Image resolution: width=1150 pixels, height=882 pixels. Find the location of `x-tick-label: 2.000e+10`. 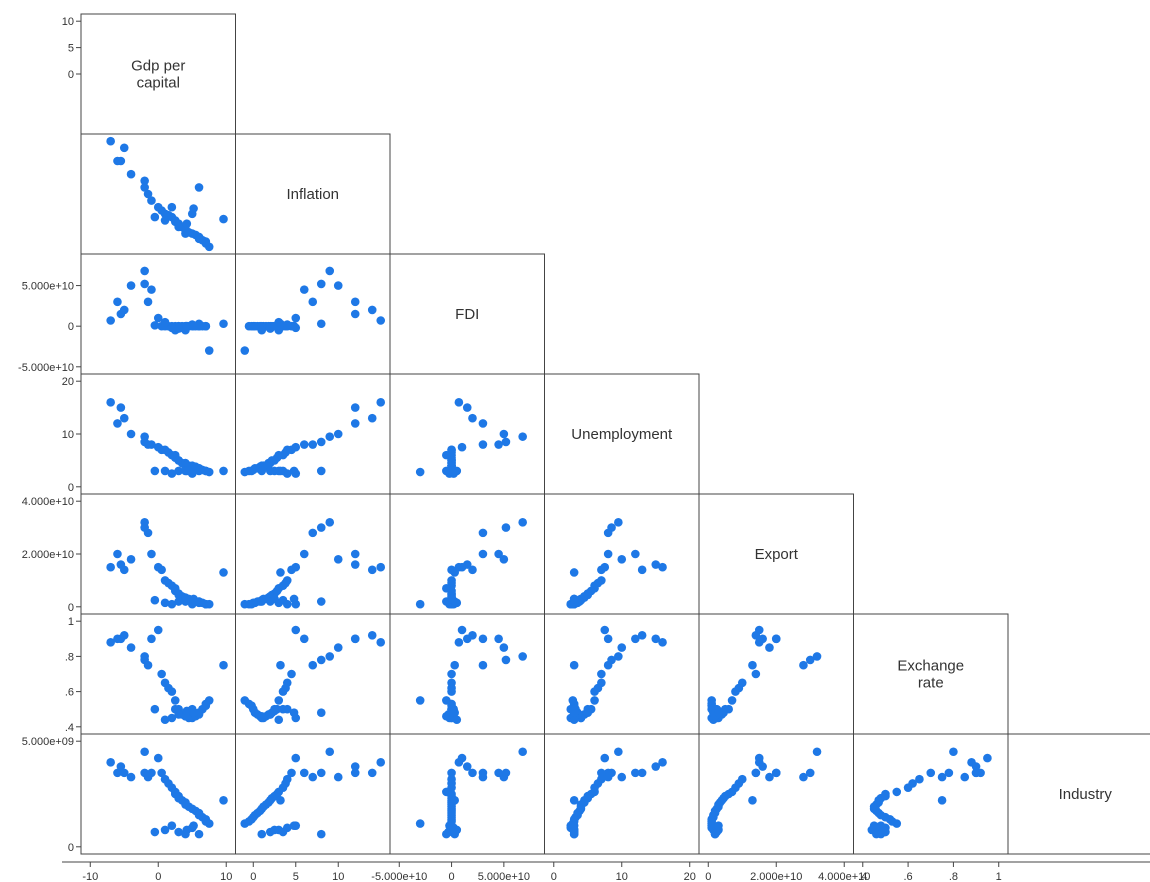

x-tick-label: 2.000e+10 is located at coordinates (776, 876).